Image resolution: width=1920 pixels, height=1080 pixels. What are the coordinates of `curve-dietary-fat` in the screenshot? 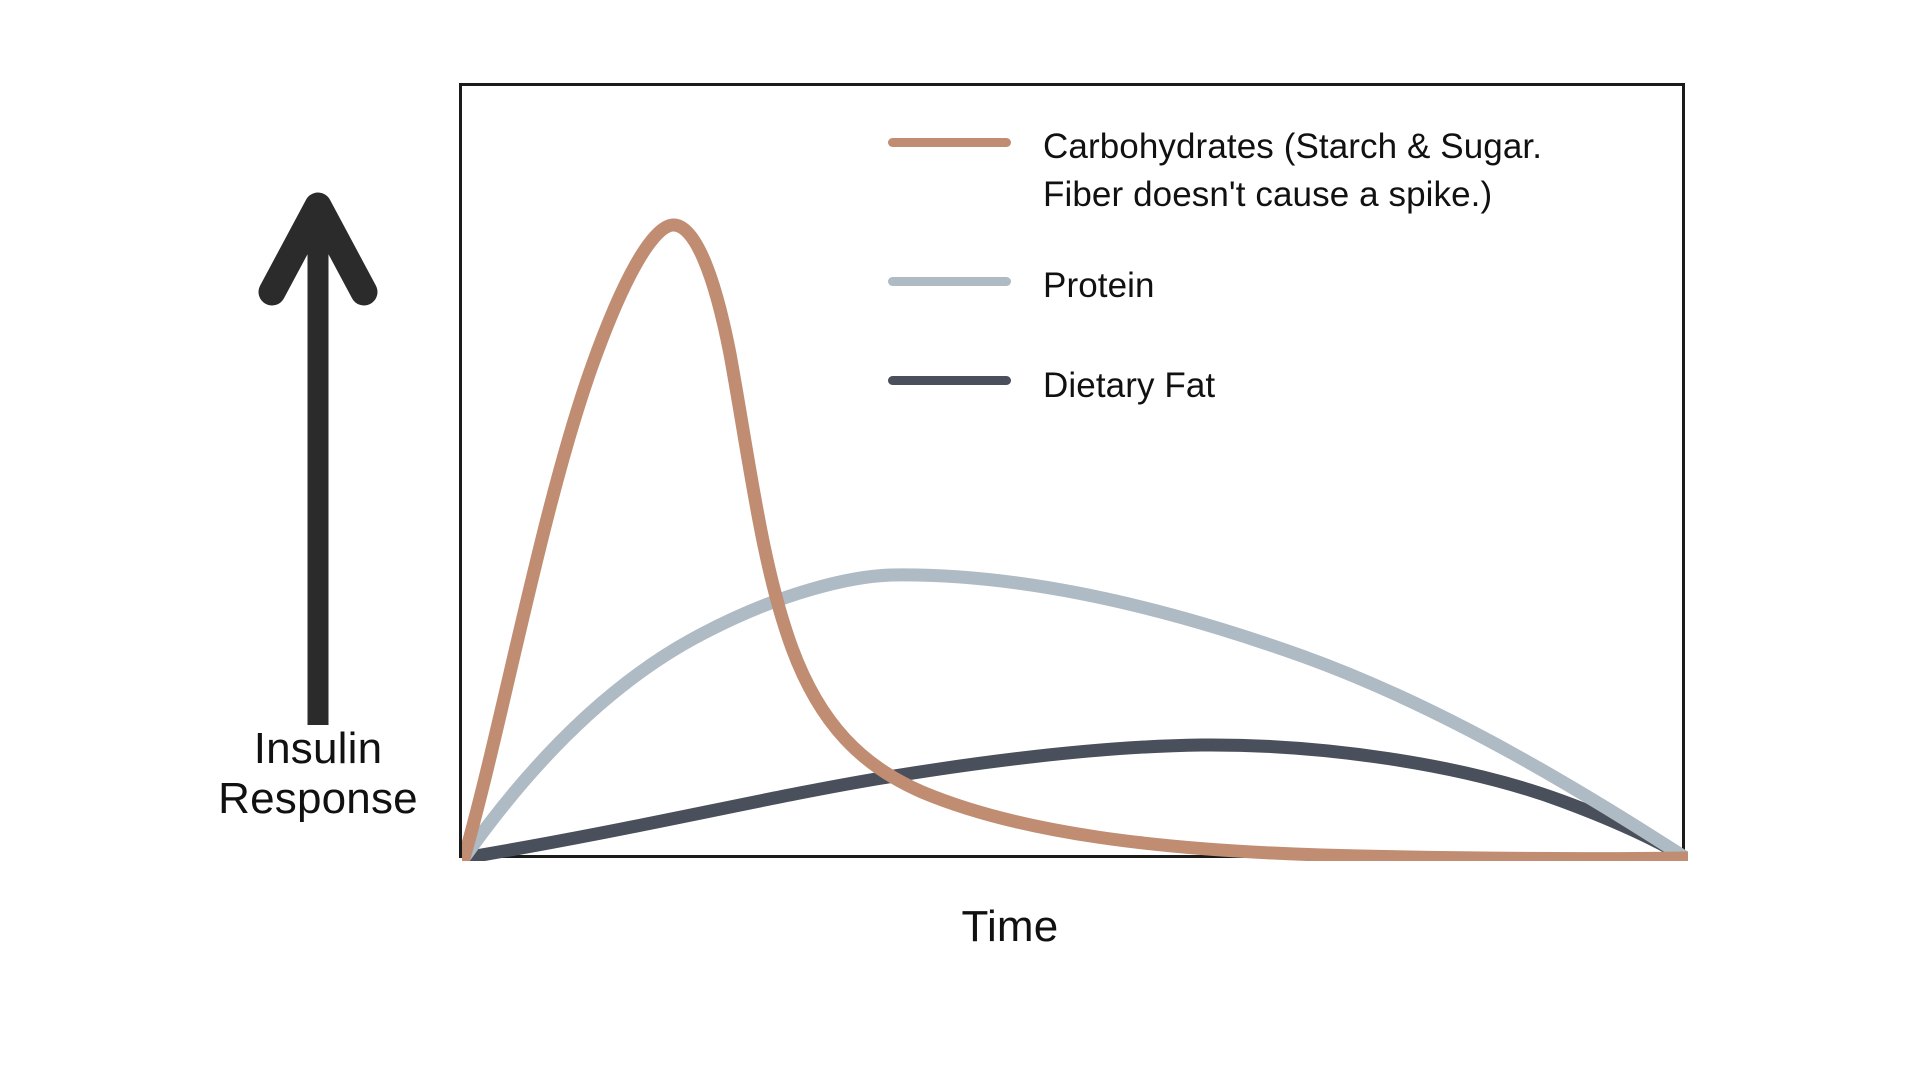 It's located at (1075, 799).